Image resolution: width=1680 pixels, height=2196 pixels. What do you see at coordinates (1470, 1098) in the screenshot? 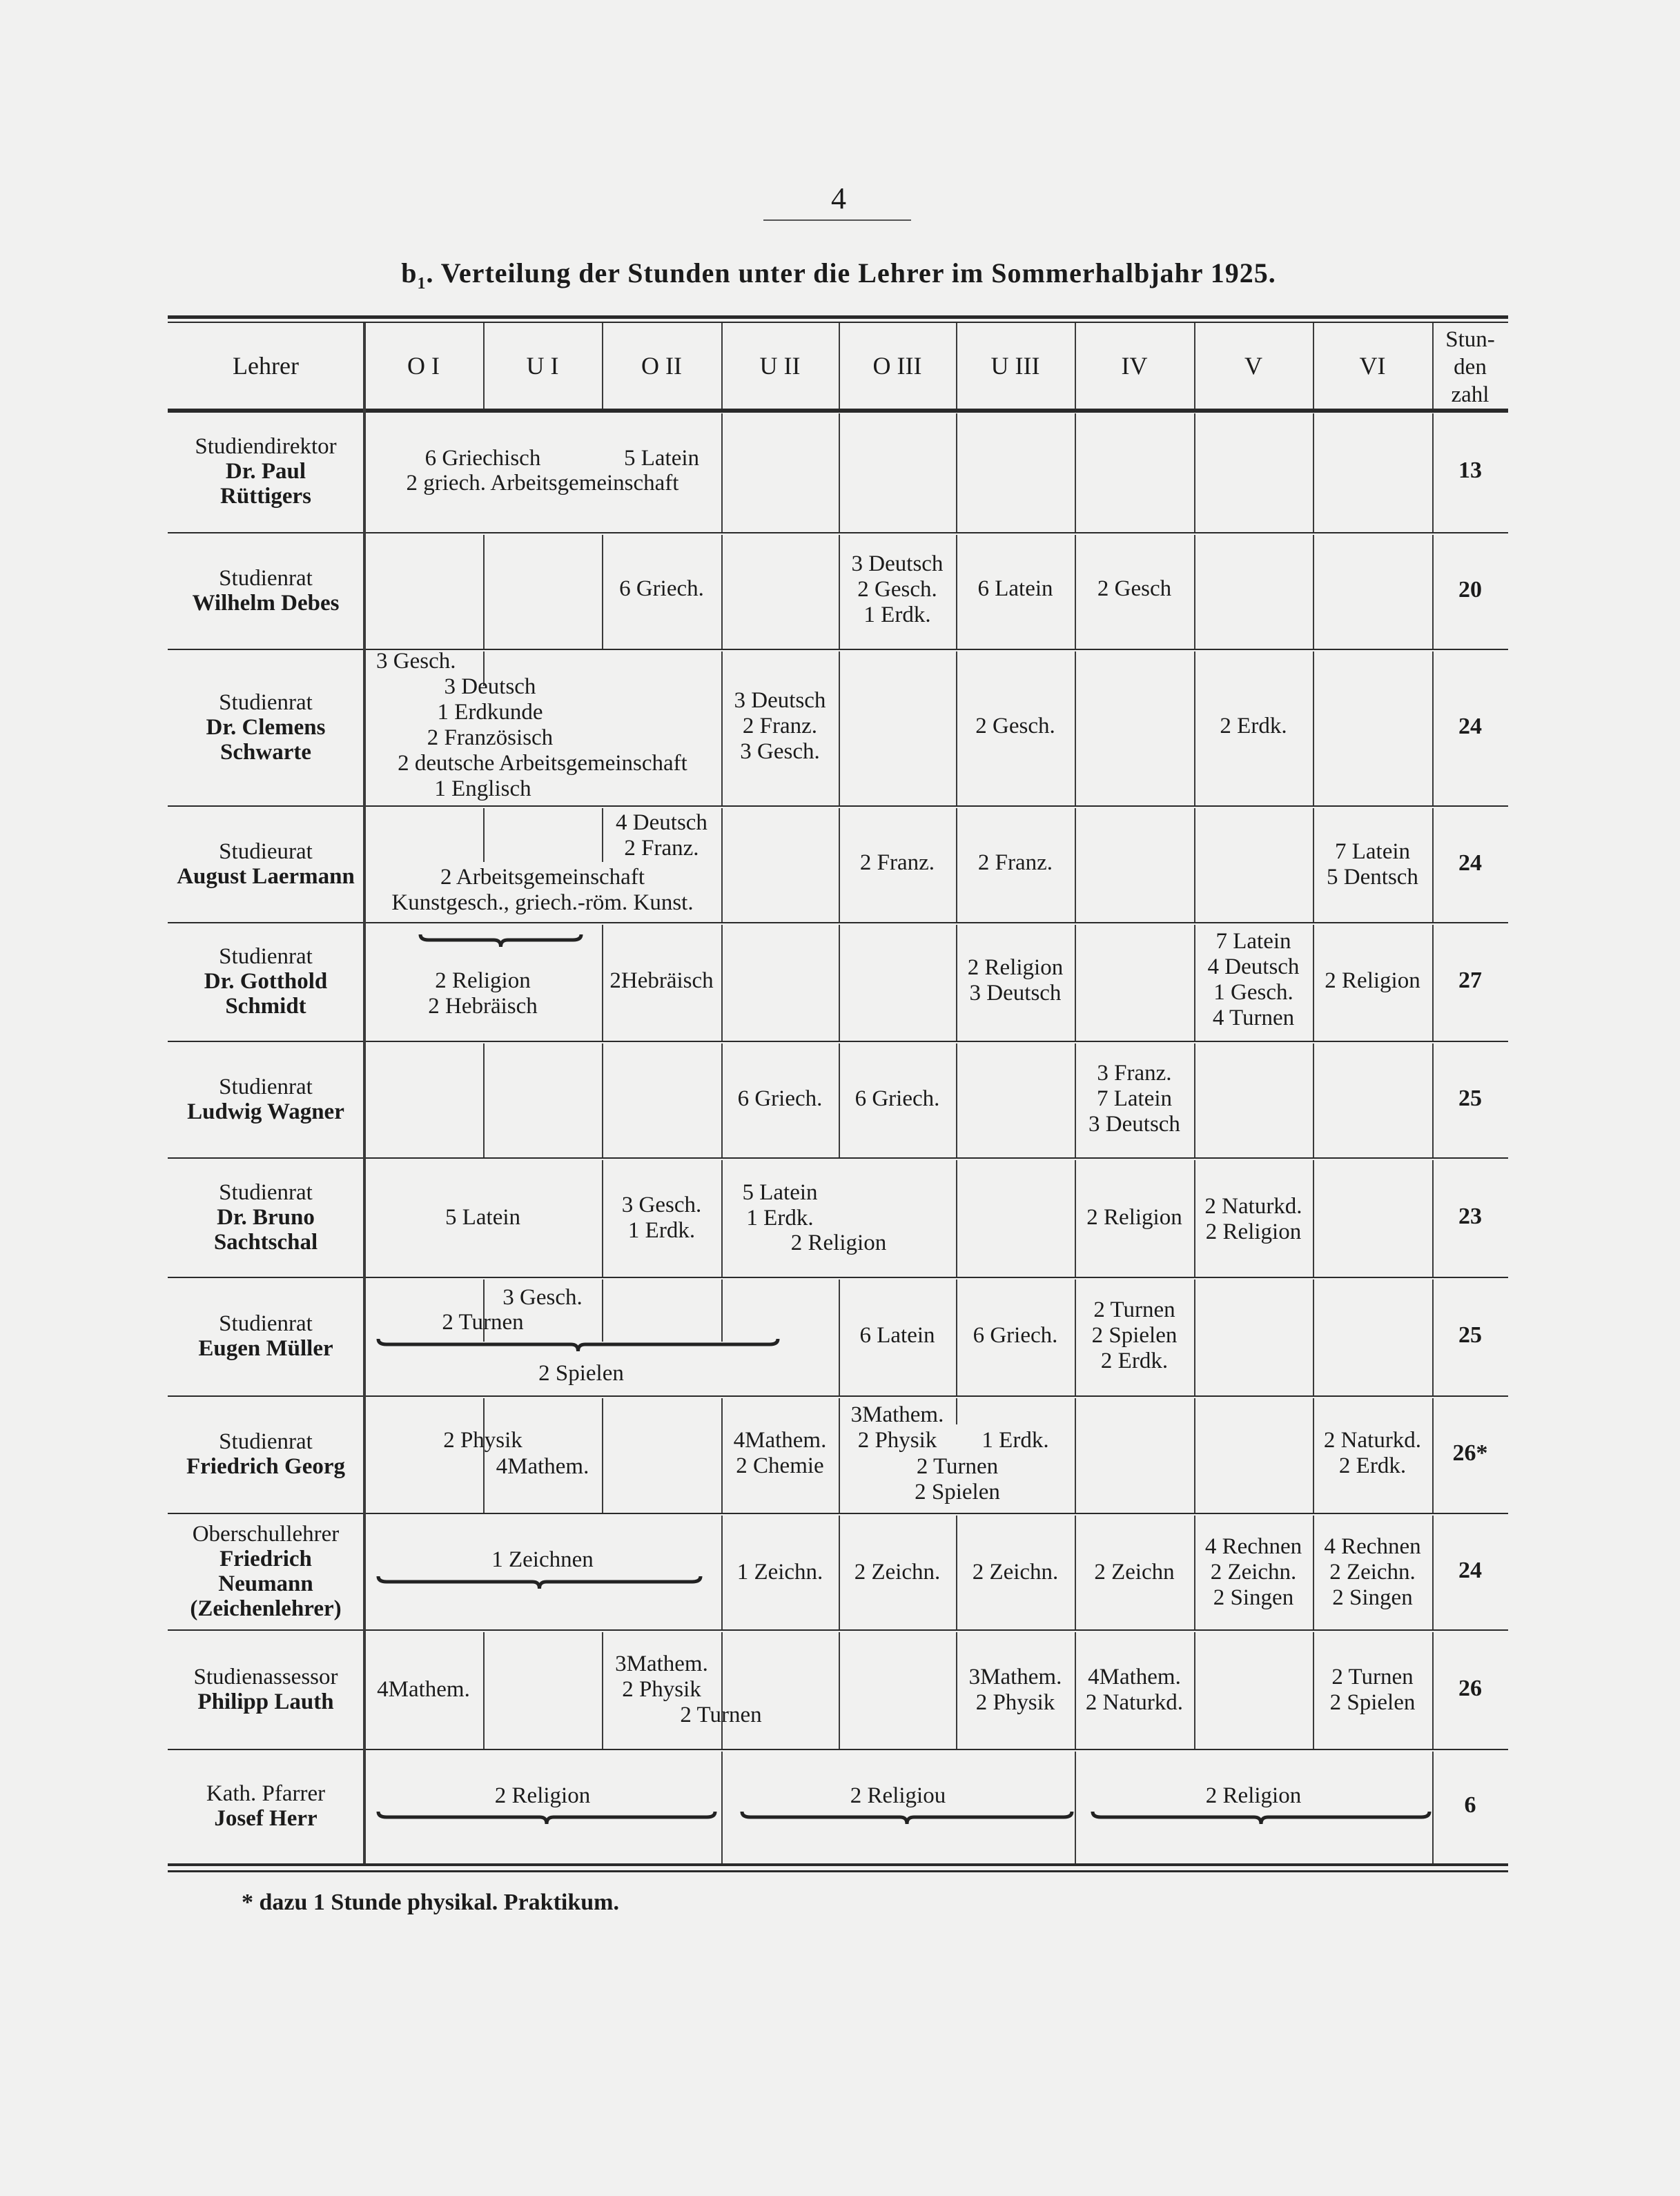
I see `total-hours: 25` at bounding box center [1470, 1098].